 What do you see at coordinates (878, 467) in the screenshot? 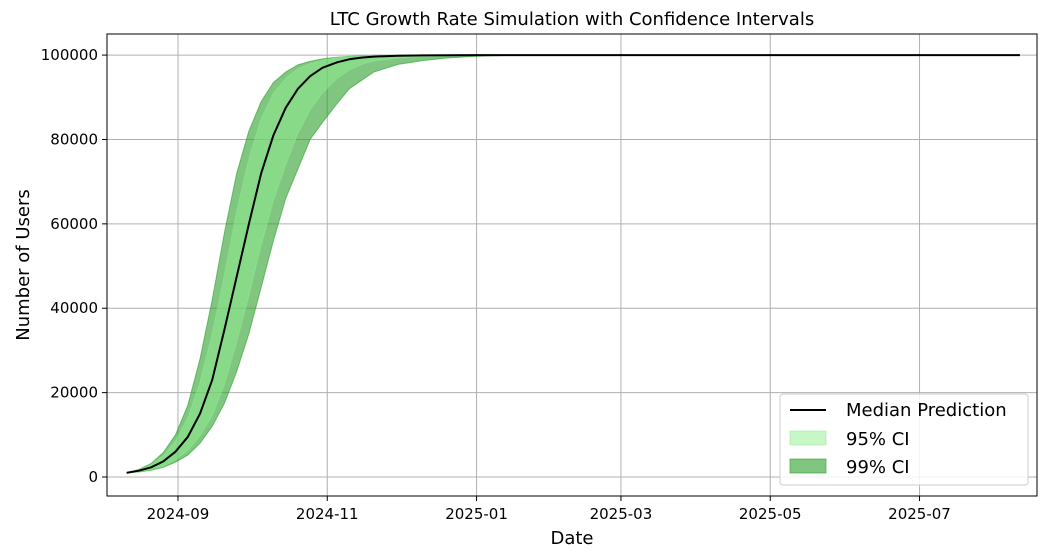
I see `legend-ci99-label: 99% CI` at bounding box center [878, 467].